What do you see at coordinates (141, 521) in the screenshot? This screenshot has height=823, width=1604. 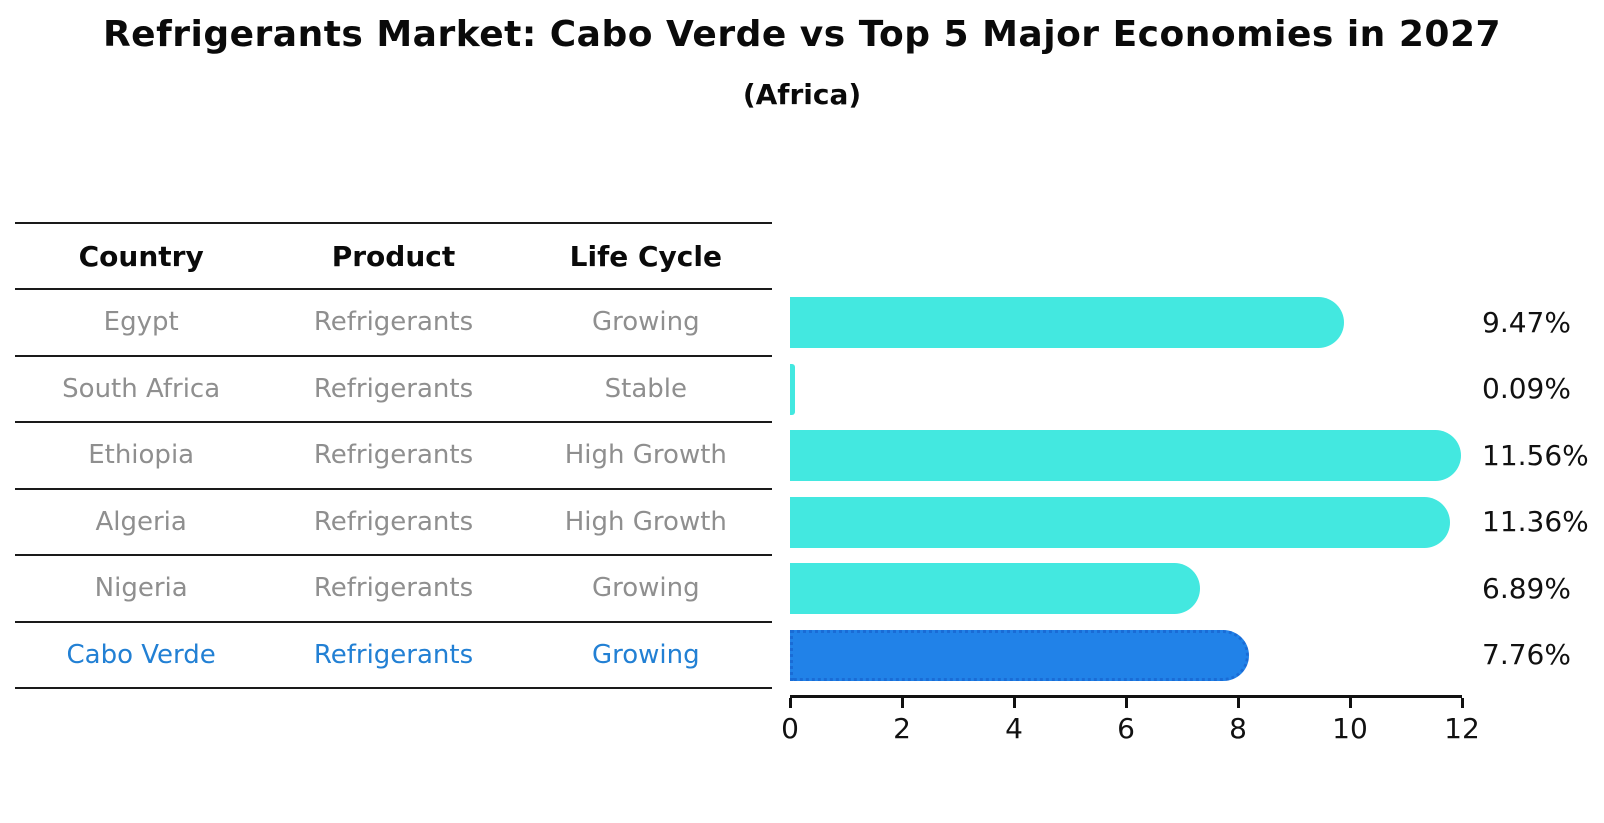 I see `country-cell: Algeria` at bounding box center [141, 521].